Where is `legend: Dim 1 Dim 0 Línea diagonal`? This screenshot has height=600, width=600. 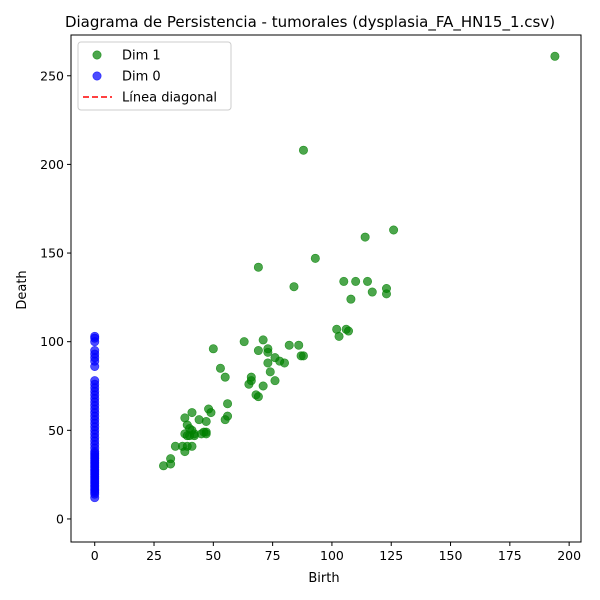
legend: Dim 1 Dim 0 Línea diagonal is located at coordinates (154, 76).